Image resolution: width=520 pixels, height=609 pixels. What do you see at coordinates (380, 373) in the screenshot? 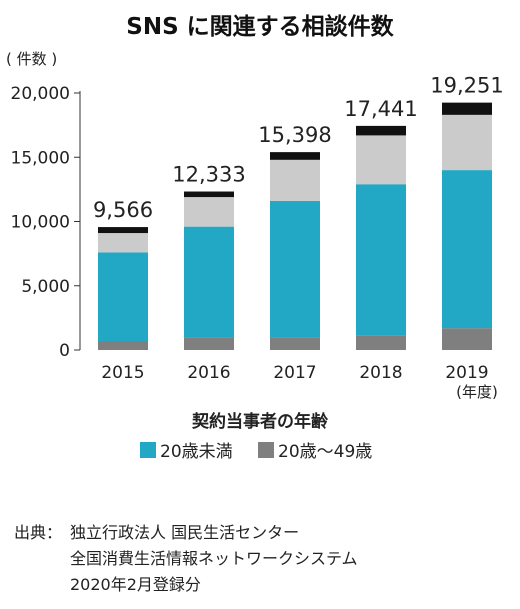
I see `x-tick-label: 2018` at bounding box center [380, 373].